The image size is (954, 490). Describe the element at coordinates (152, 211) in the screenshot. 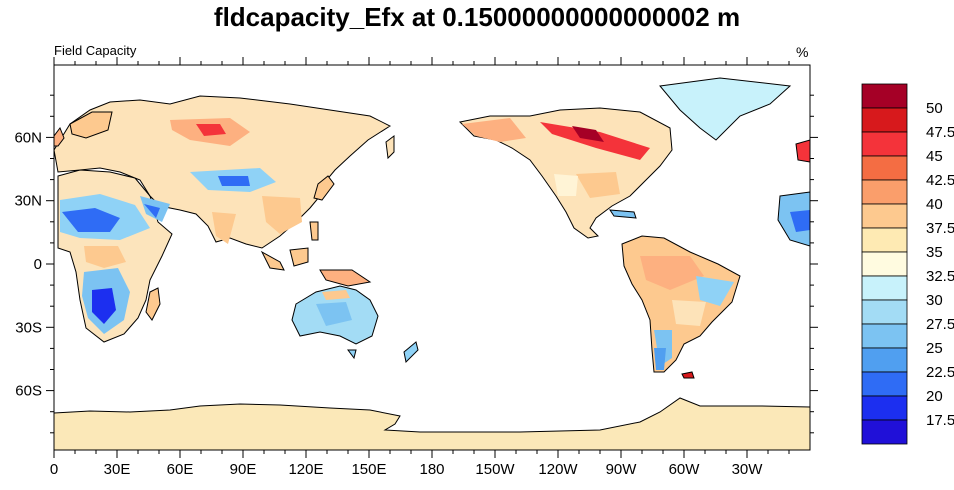

I see `shade-arabia-deep` at that location.